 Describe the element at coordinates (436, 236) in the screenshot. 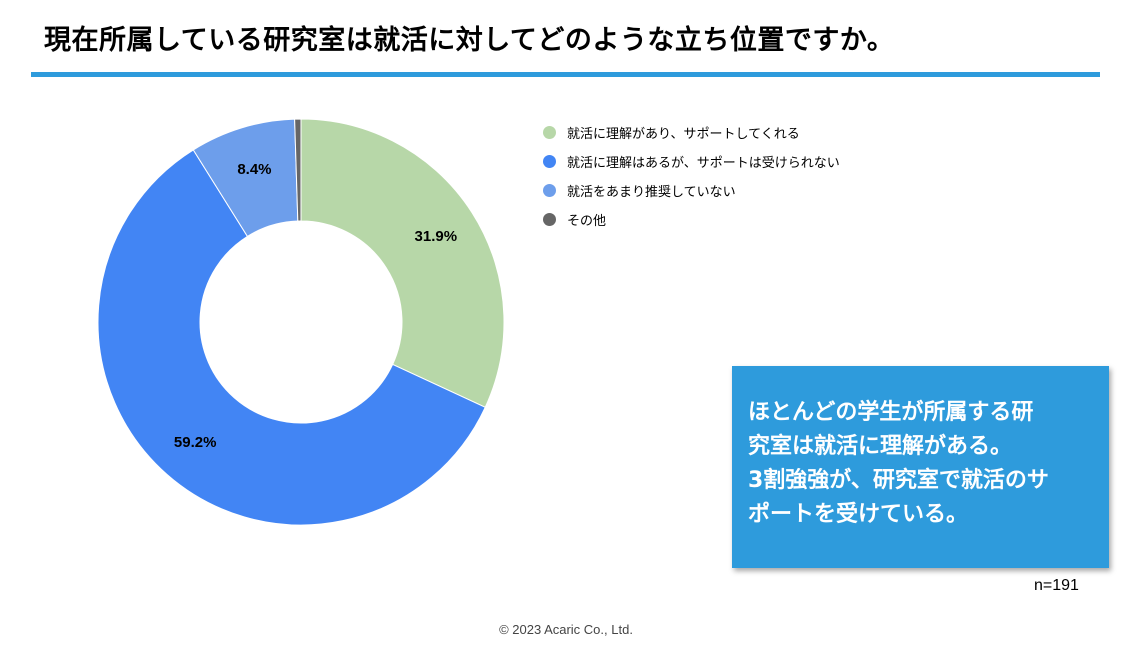

I see `slice-label-support: 31.9%` at that location.